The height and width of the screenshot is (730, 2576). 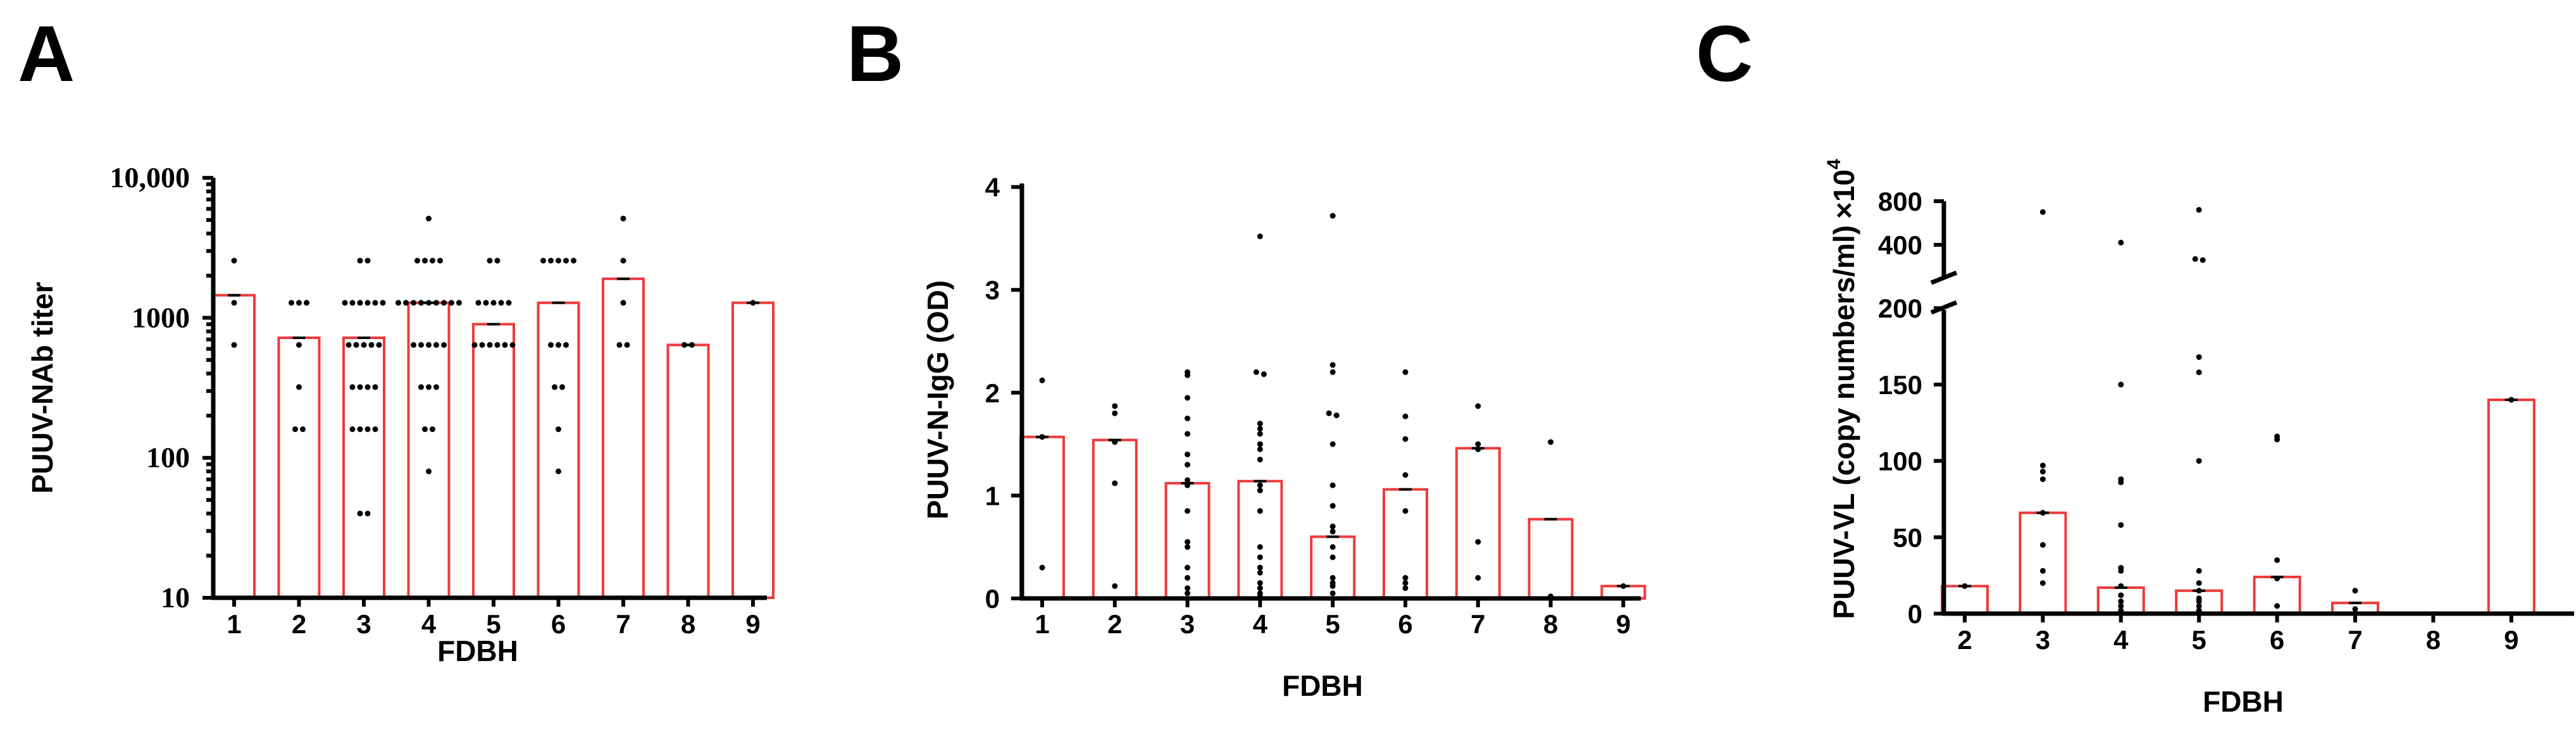 What do you see at coordinates (1900, 462) in the screenshot?
I see `y-tick-label-c-2: 100` at bounding box center [1900, 462].